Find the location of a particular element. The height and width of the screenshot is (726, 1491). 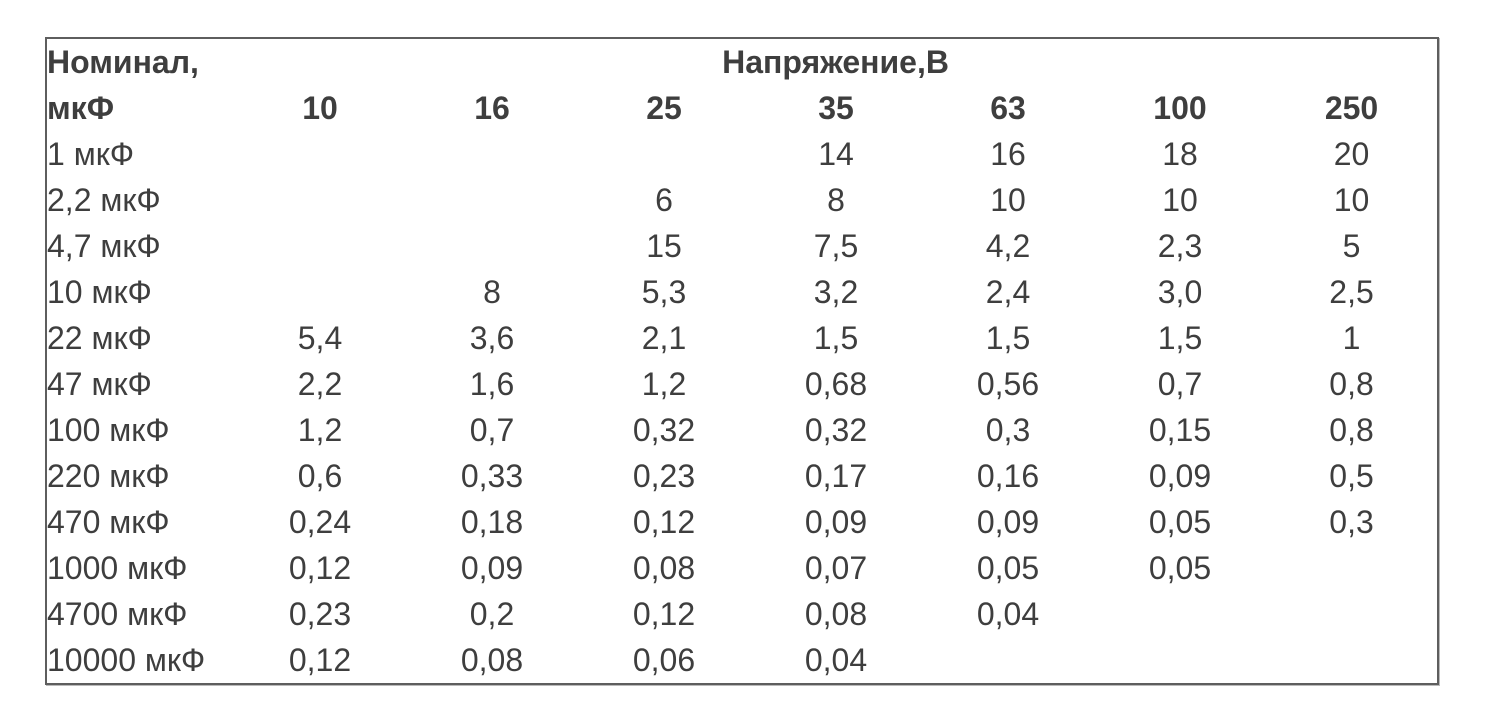

table-row: 1 мкФ 14 16 18 20 is located at coordinates (742, 154).